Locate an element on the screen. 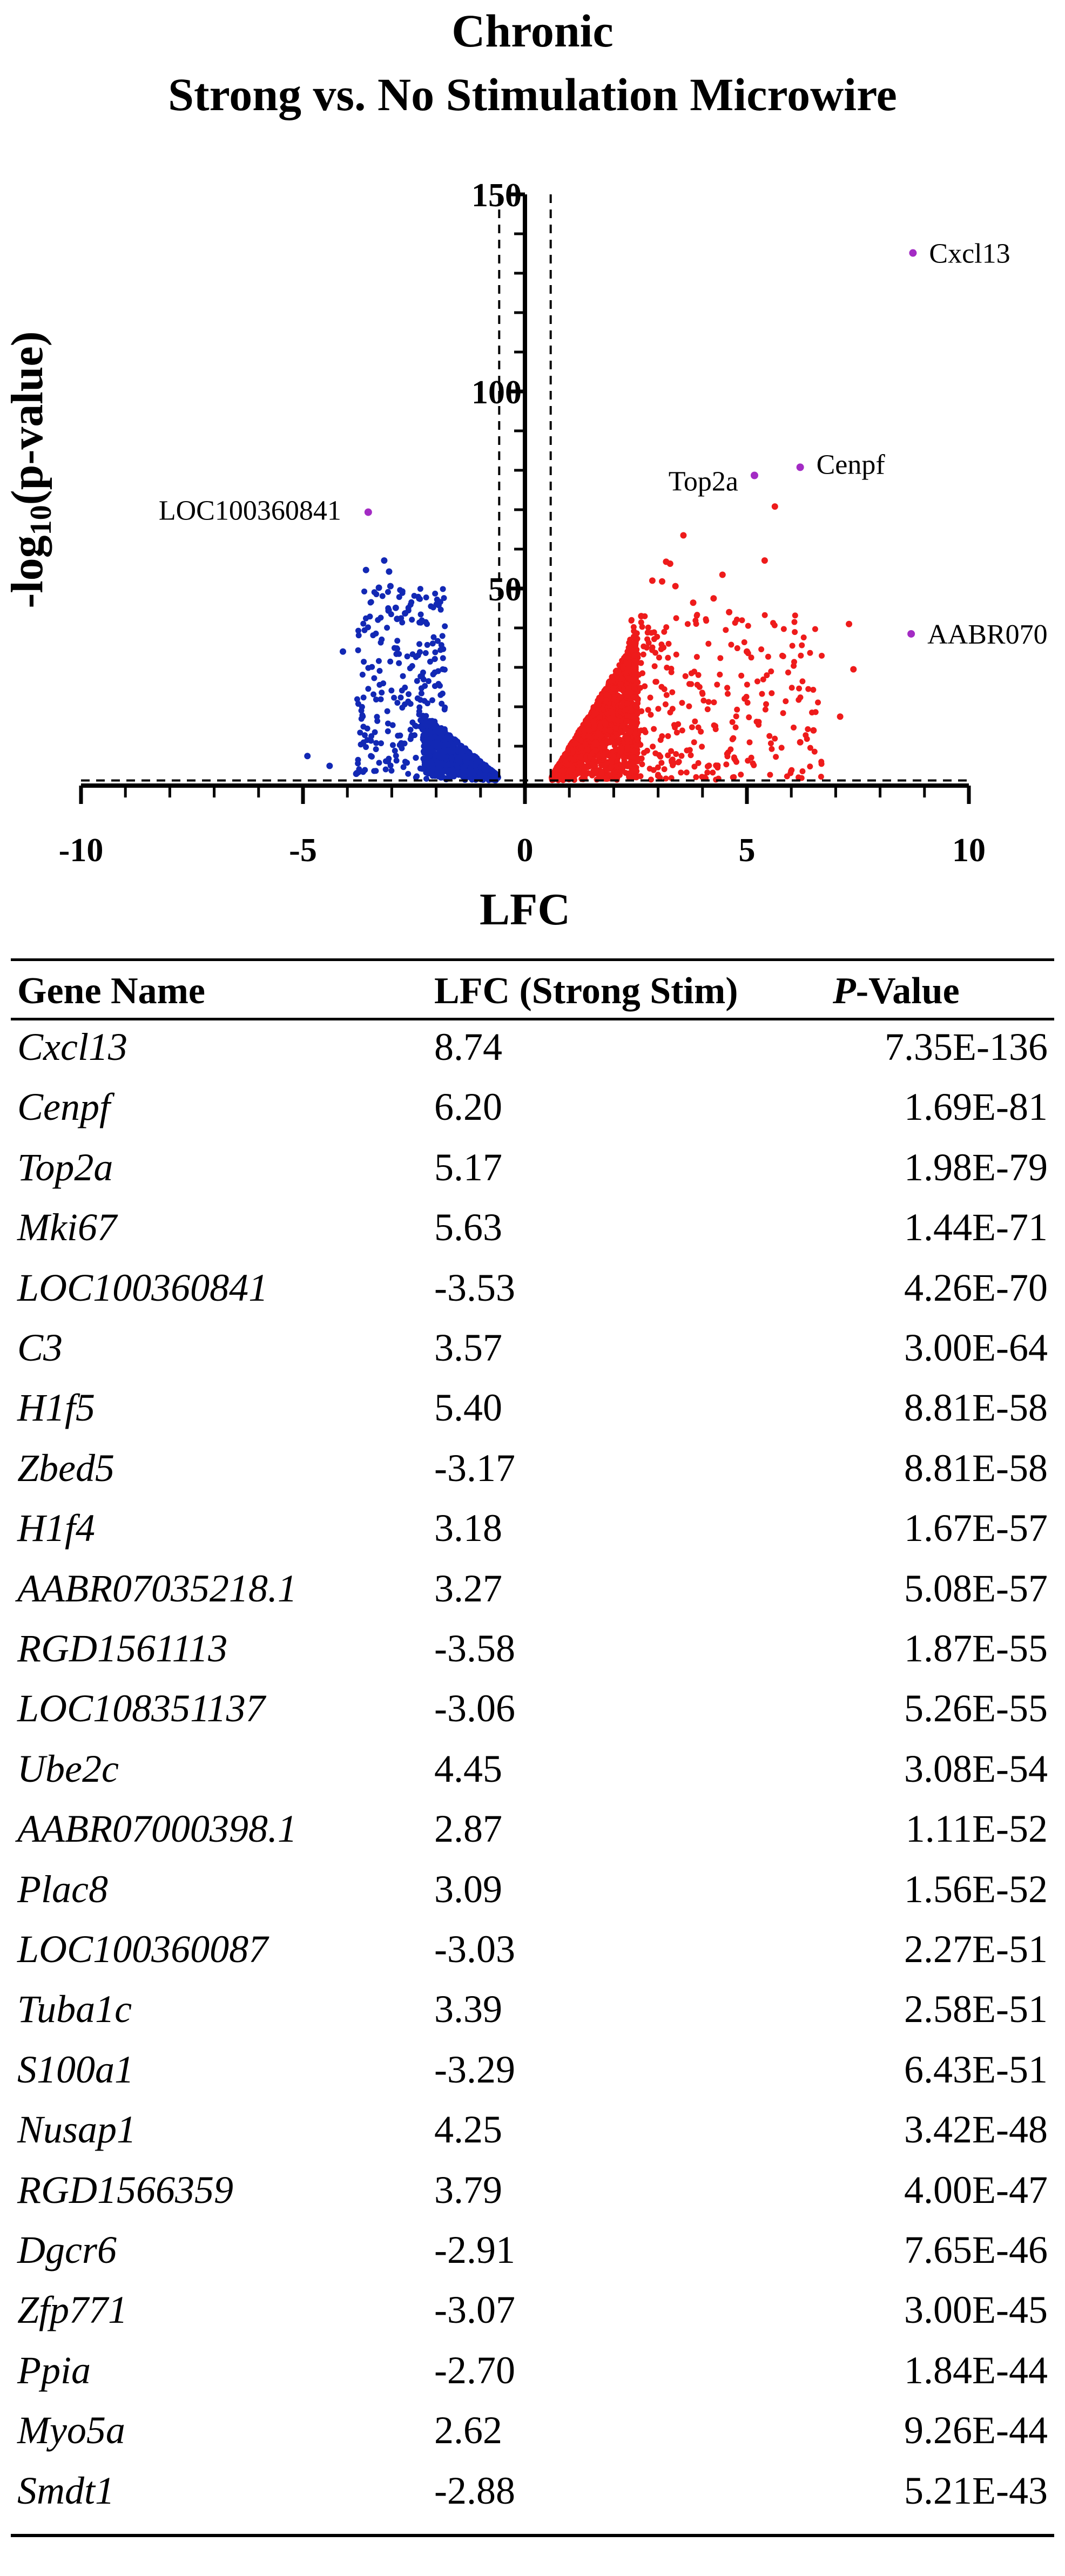 The image size is (1065, 2576). labeled-point is located at coordinates (800, 467).